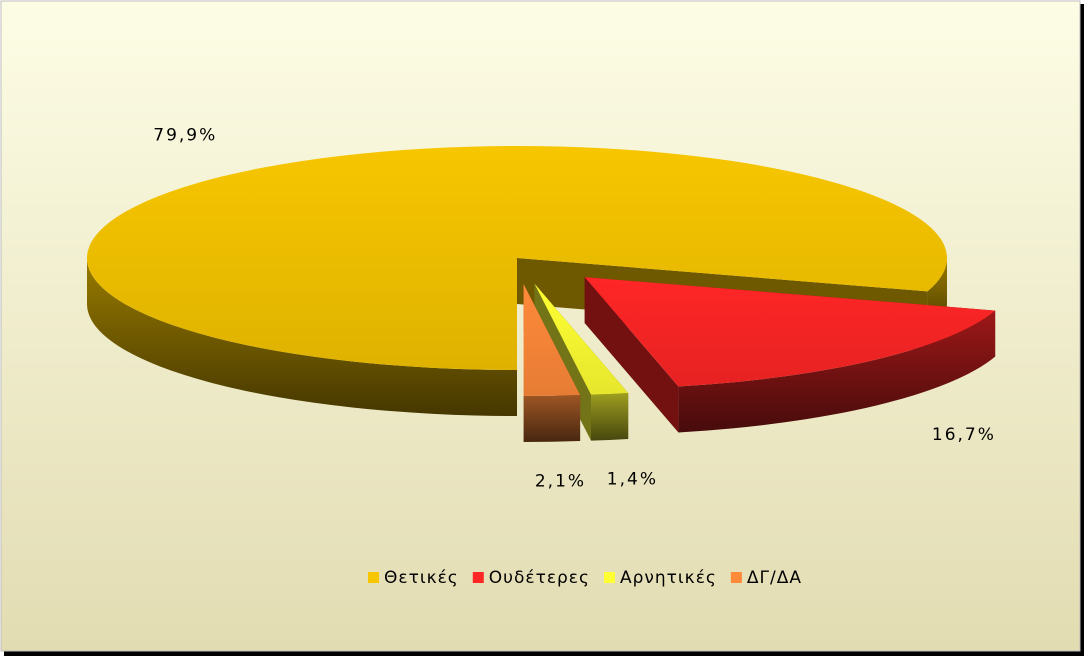 This screenshot has width=1089, height=662. What do you see at coordinates (539, 578) in the screenshot?
I see `legend-label: Ουδέτερες` at bounding box center [539, 578].